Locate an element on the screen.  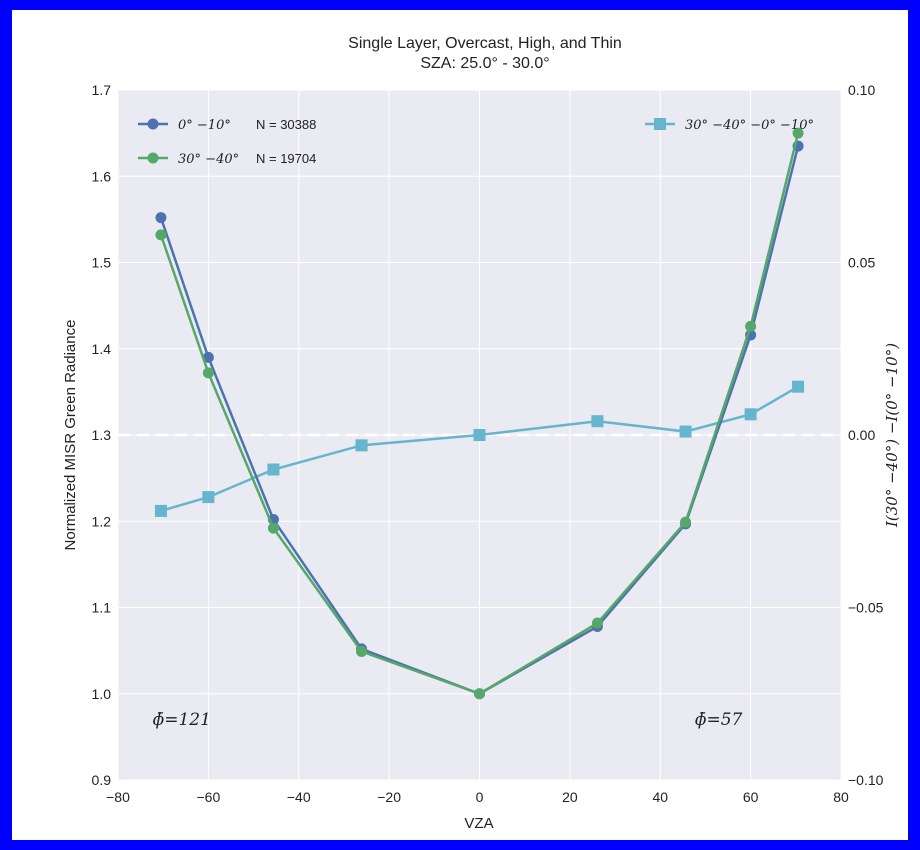
y-tick-label: 1.0 is located at coordinates (102, 694).